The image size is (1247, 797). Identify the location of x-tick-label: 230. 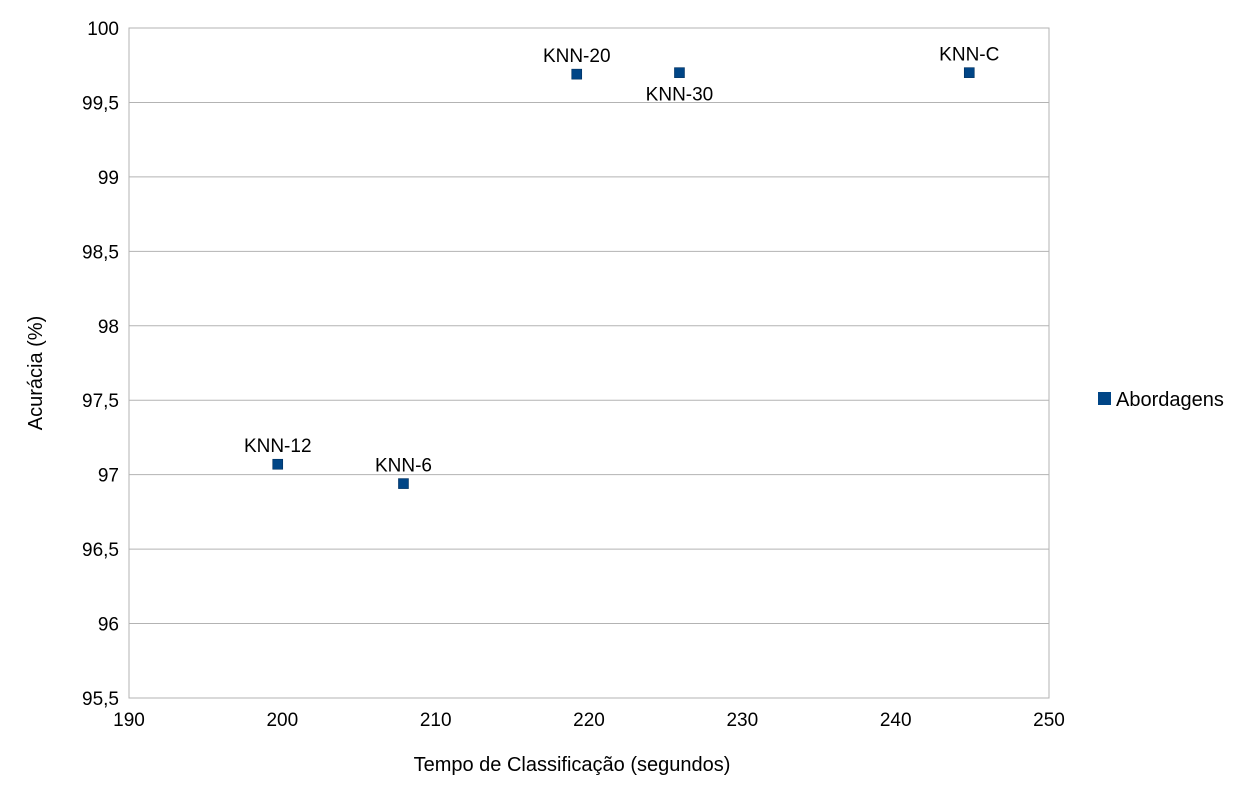
(742, 720).